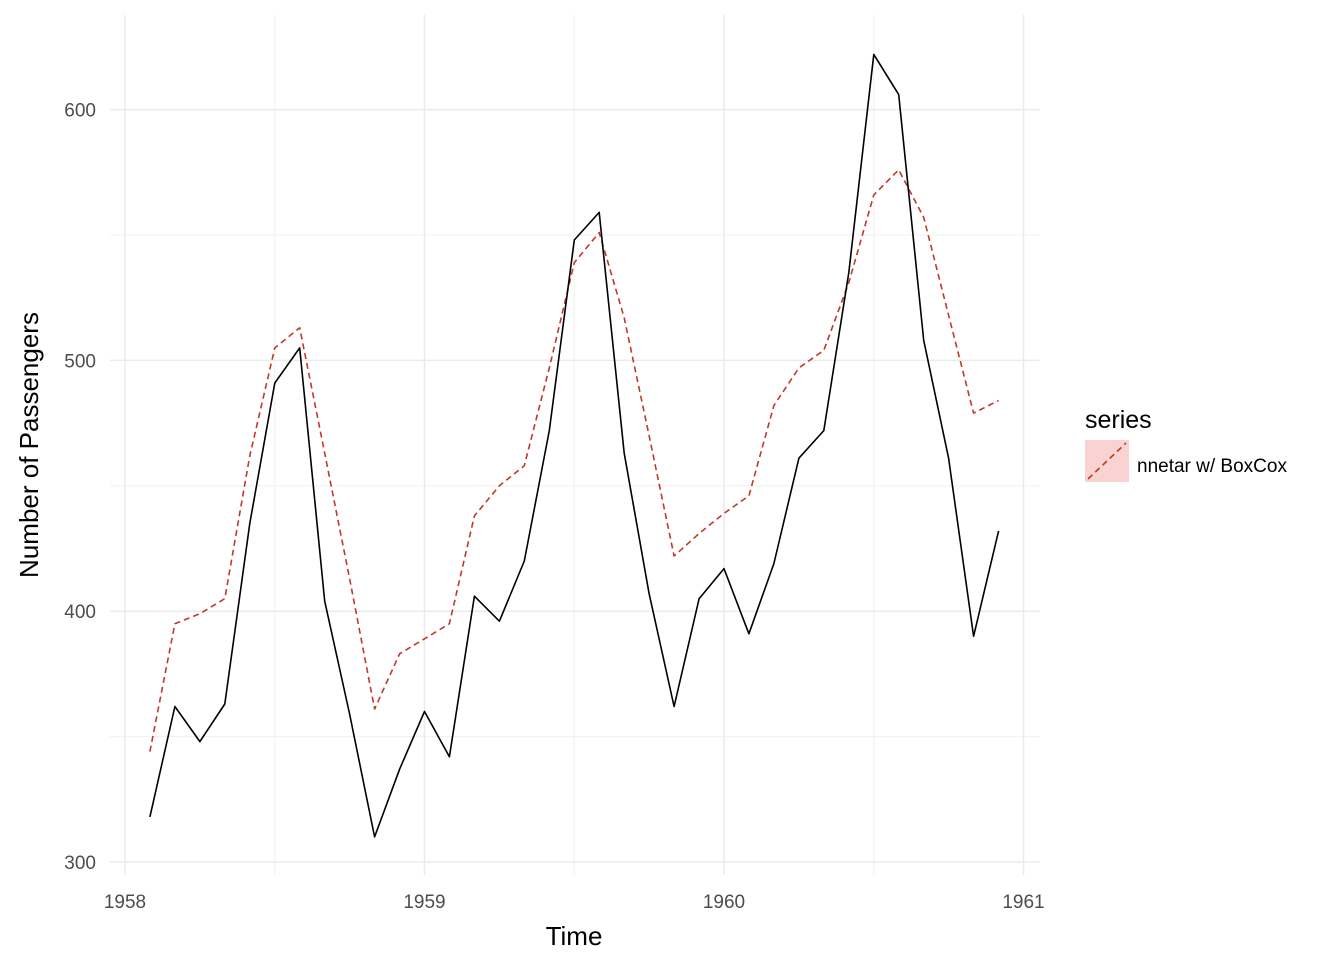 The width and height of the screenshot is (1344, 960). What do you see at coordinates (724, 902) in the screenshot?
I see `x-tick-label: 1960` at bounding box center [724, 902].